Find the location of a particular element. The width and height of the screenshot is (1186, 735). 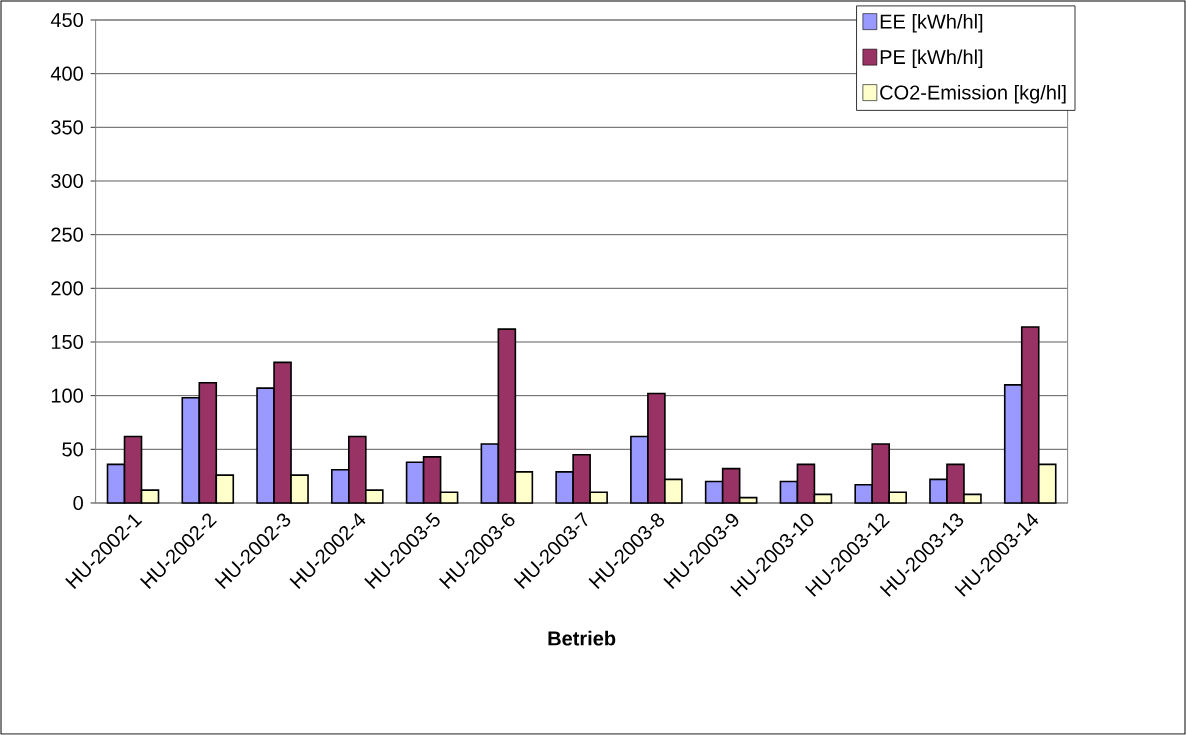

legend-label: PE [kWh/hl] is located at coordinates (931, 59).